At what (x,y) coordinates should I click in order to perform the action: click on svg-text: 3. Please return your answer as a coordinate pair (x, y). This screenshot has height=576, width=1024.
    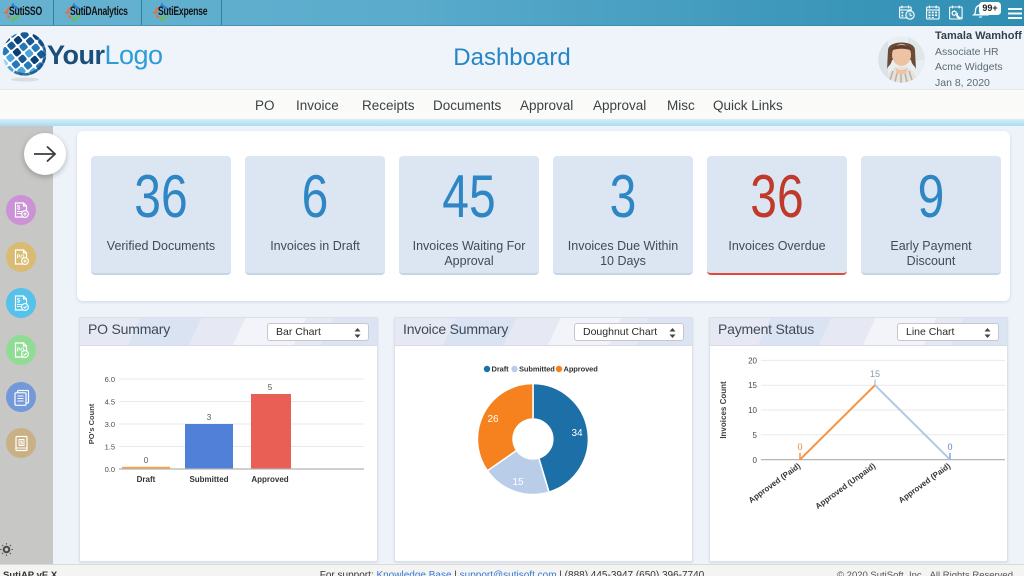
    Looking at the image, I should click on (209, 417).